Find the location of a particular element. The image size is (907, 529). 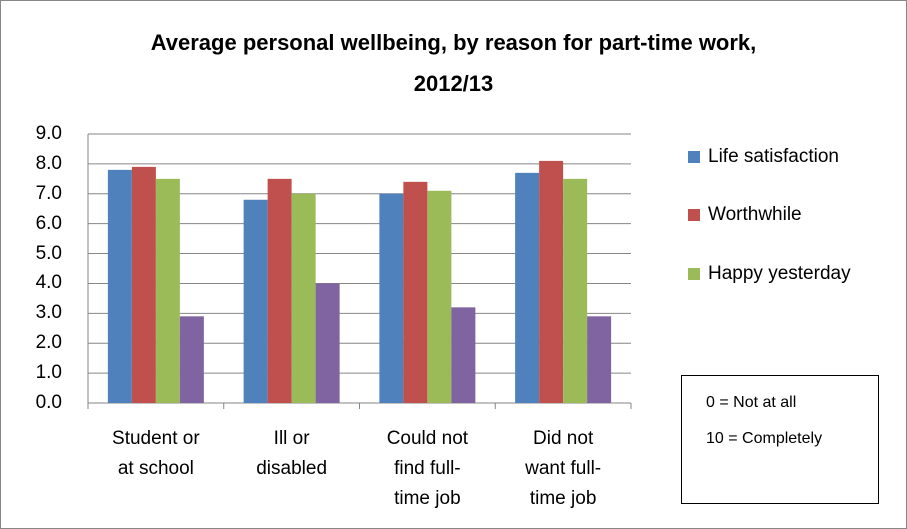

scale-note-box: 0 = Not at all 10 = Completely is located at coordinates (780, 439).